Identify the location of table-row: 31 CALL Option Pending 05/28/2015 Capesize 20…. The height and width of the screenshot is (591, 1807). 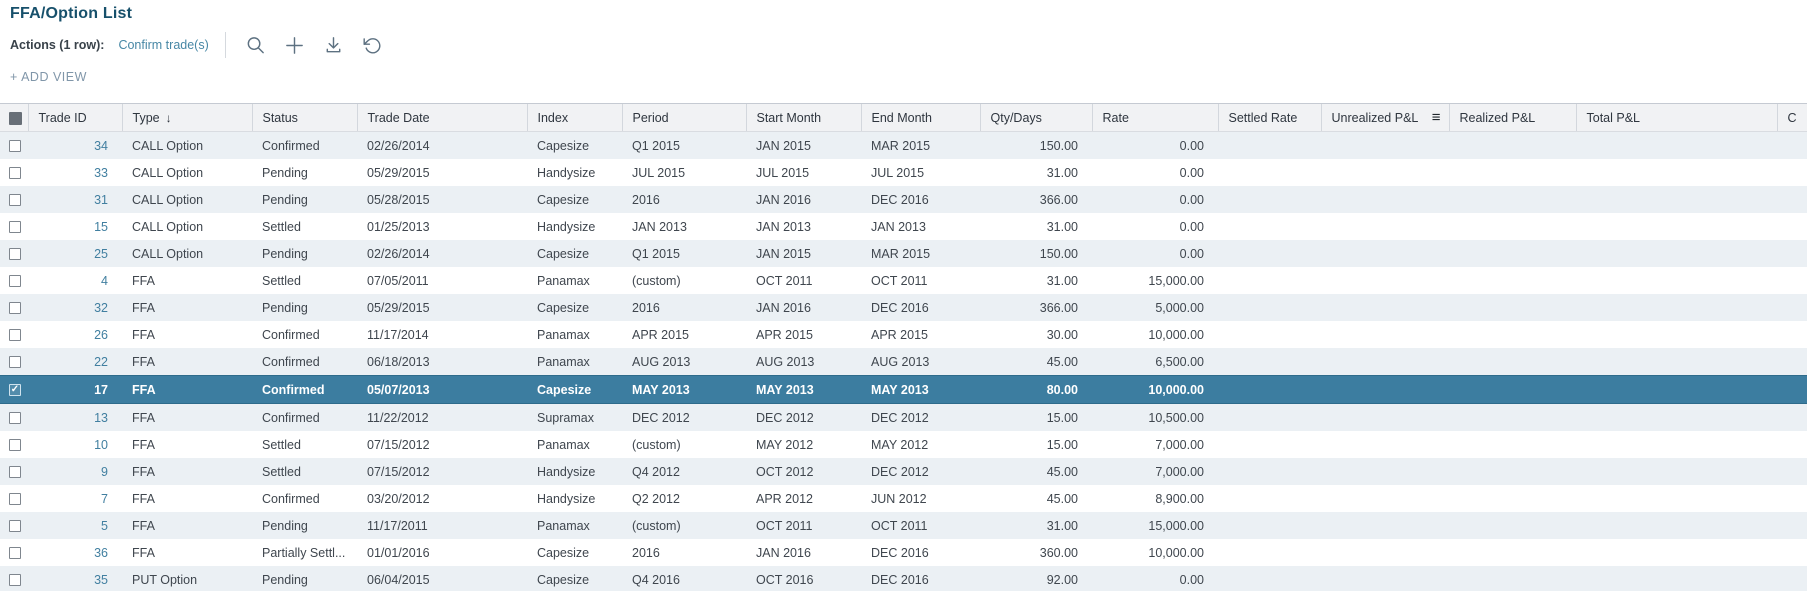
(903, 199).